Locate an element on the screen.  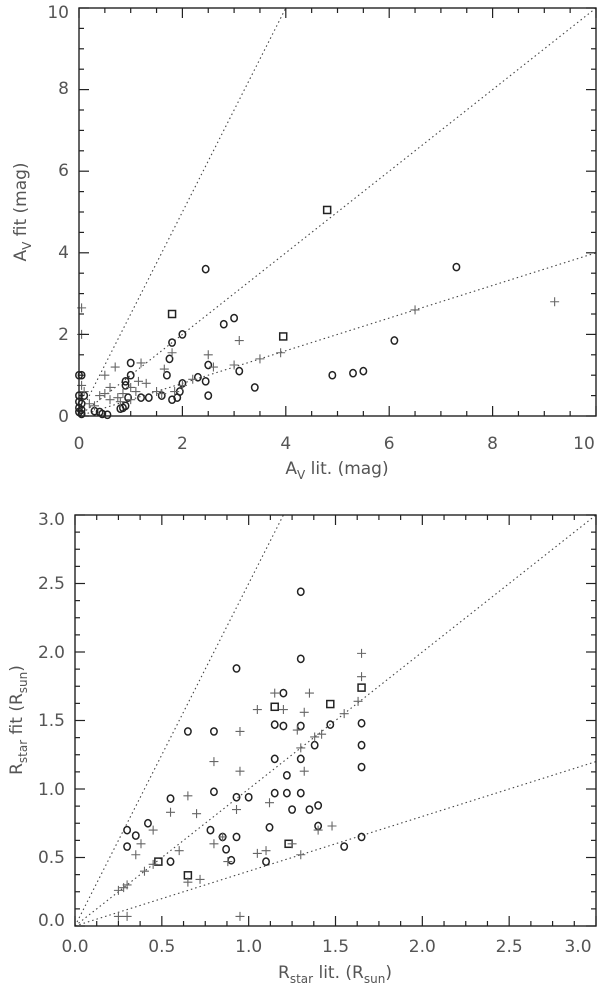
x-tick-label: 8 is located at coordinates (492, 444).